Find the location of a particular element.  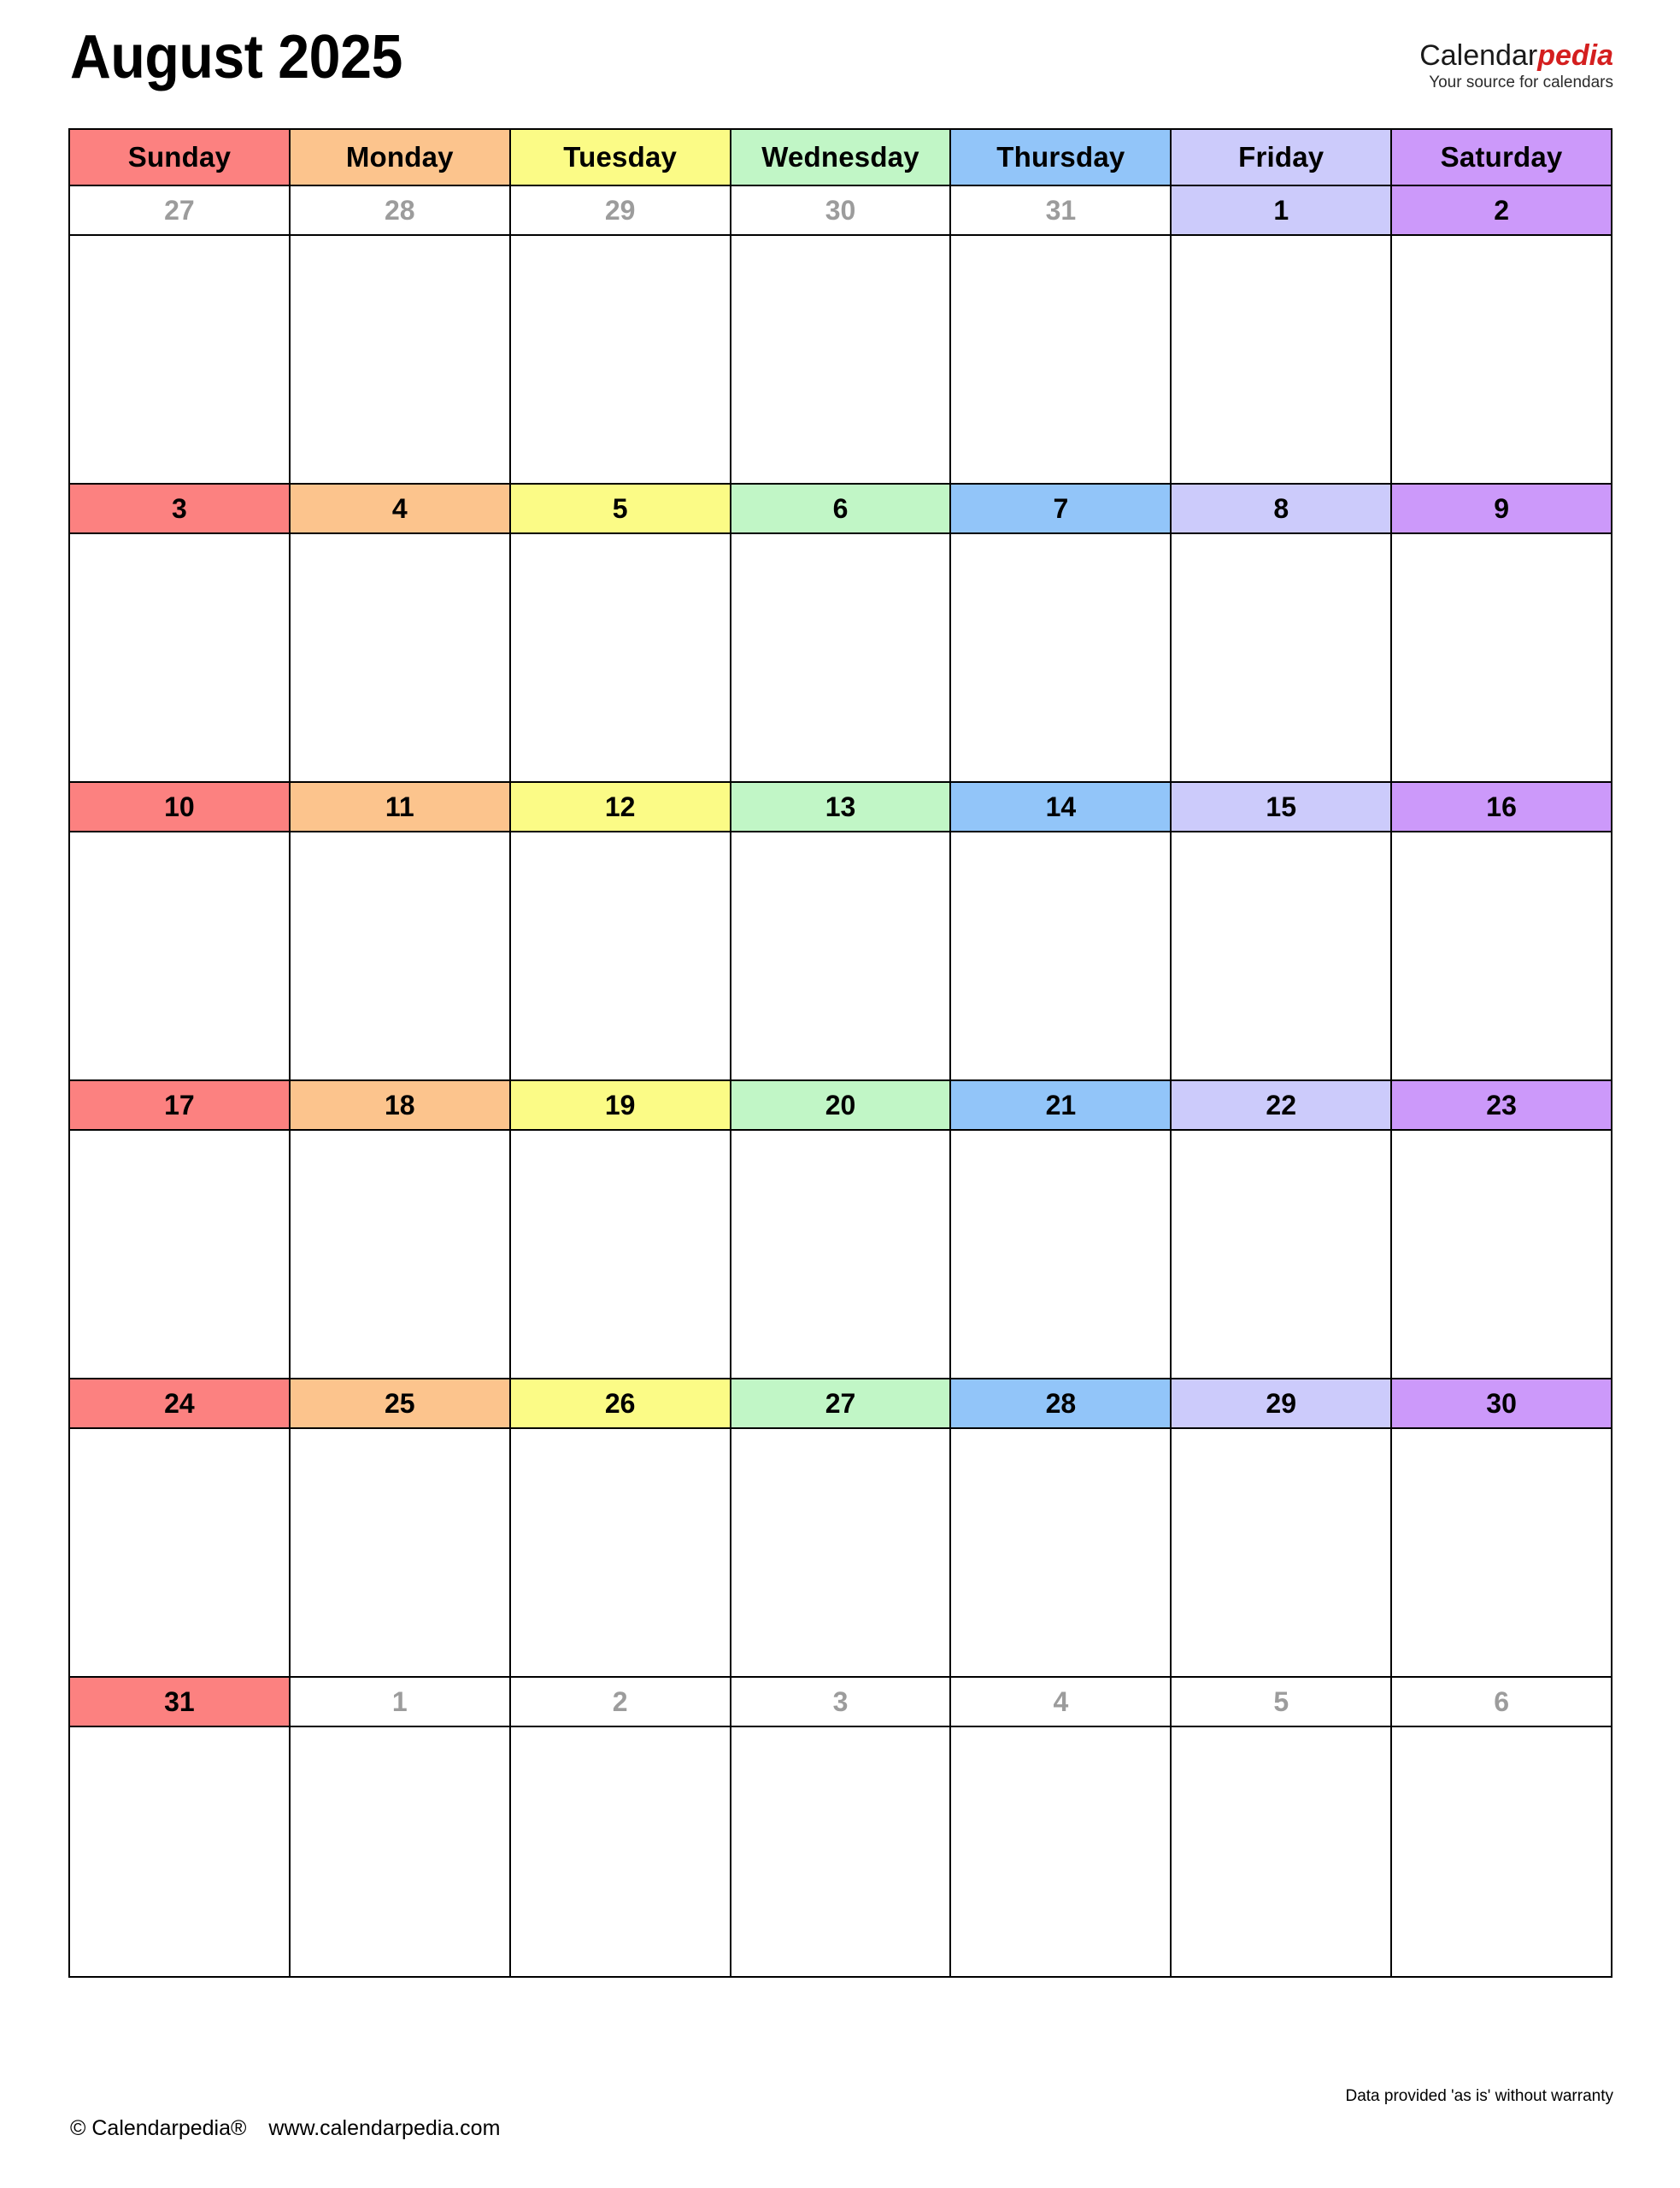

day-number-cell: 23 is located at coordinates (1501, 1105).